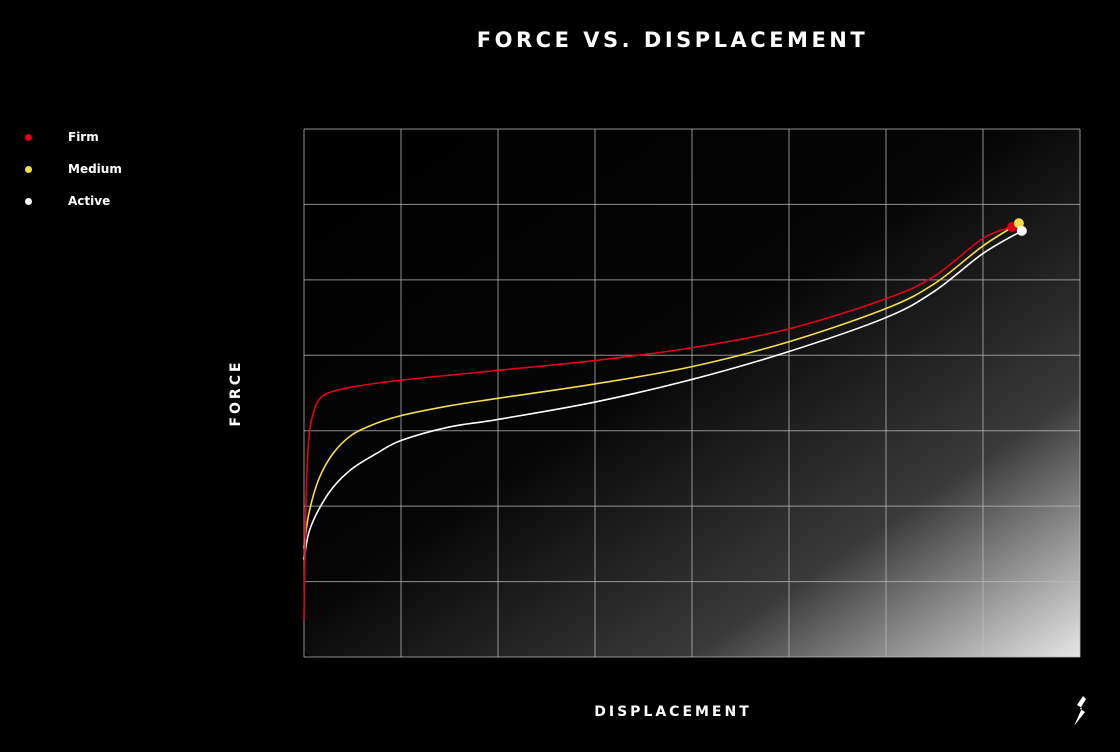 This screenshot has height=752, width=1120. Describe the element at coordinates (673, 712) in the screenshot. I see `x-axis-label: DISPLACEMENT` at that location.